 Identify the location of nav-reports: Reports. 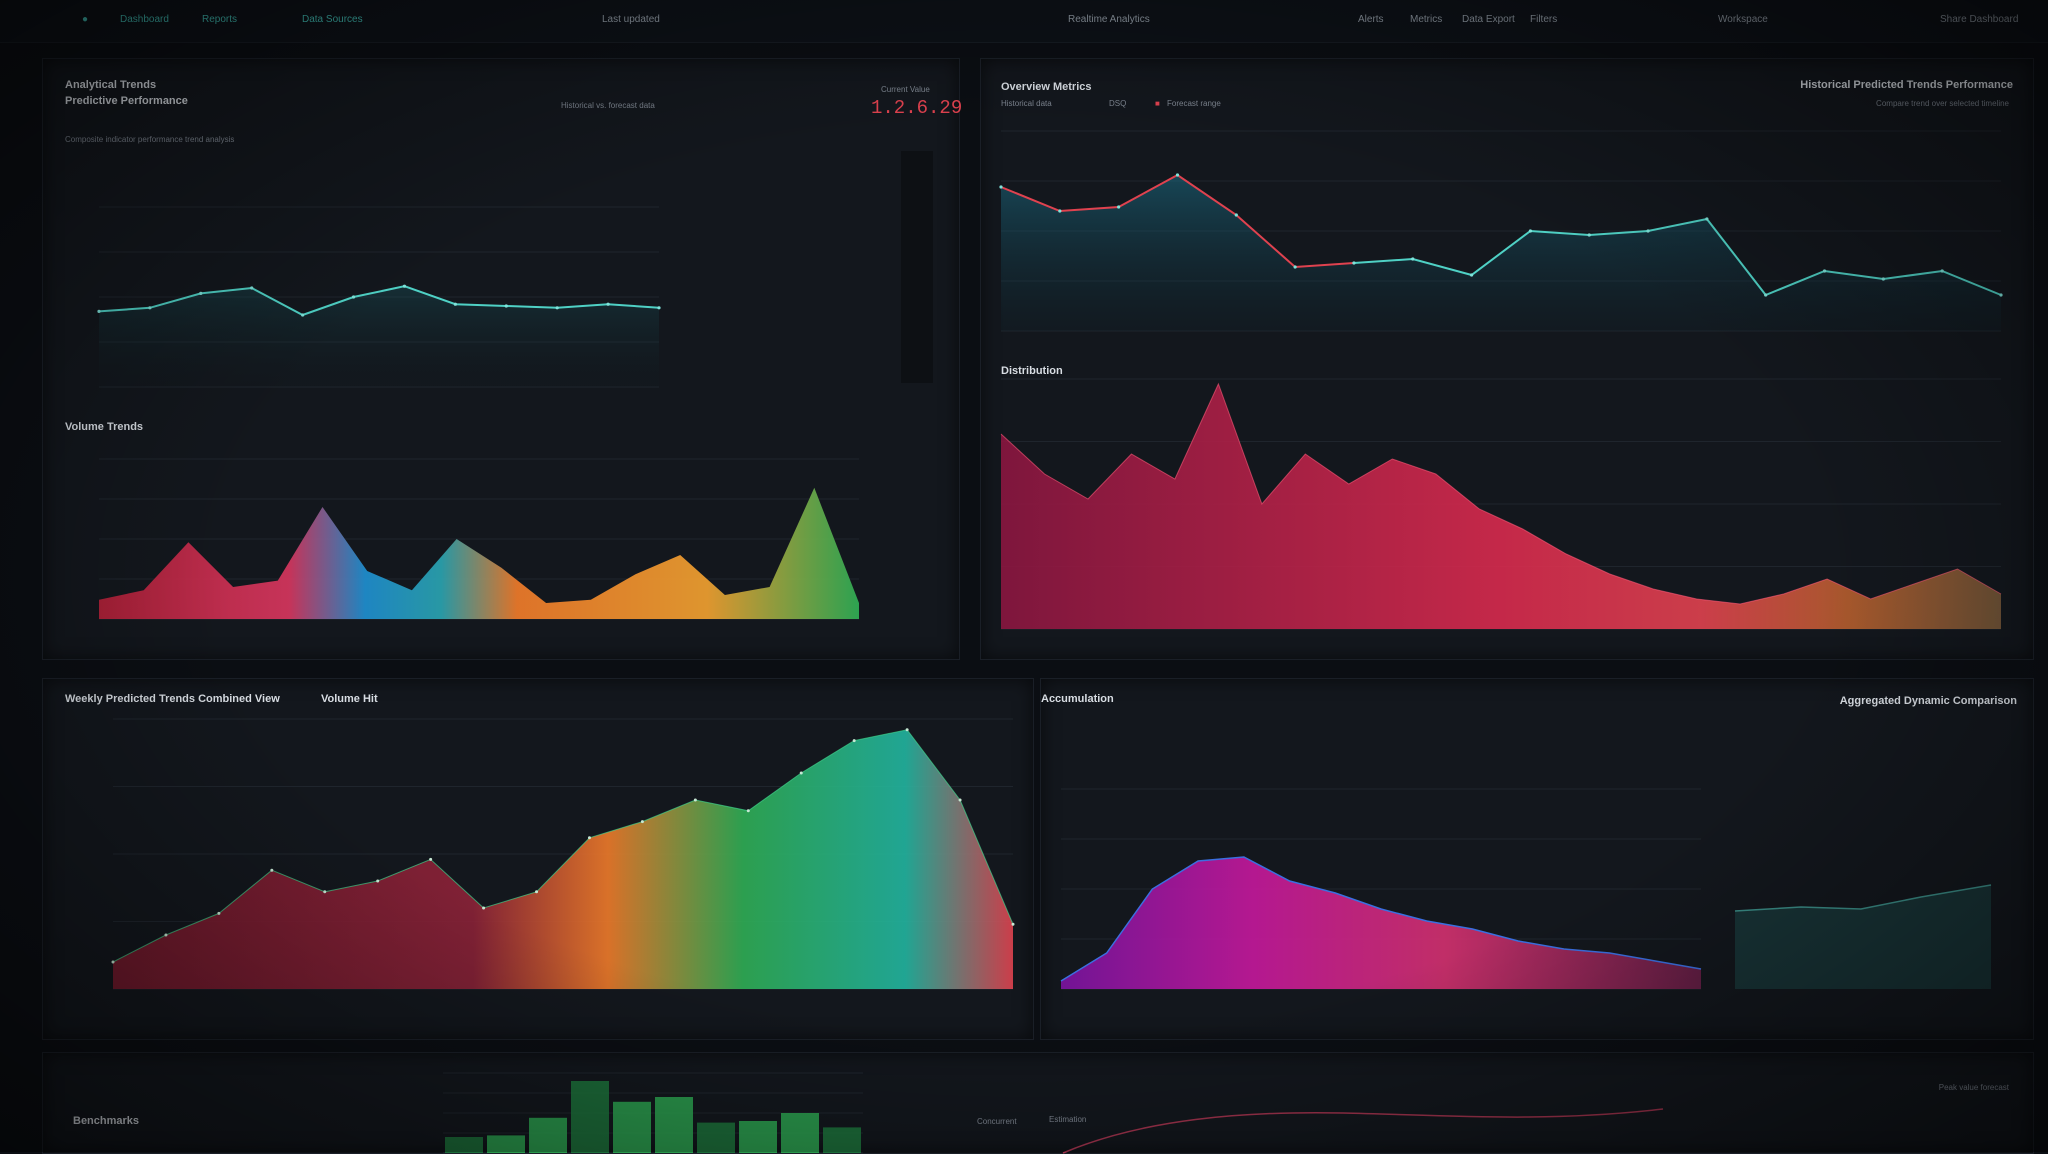
(220, 19).